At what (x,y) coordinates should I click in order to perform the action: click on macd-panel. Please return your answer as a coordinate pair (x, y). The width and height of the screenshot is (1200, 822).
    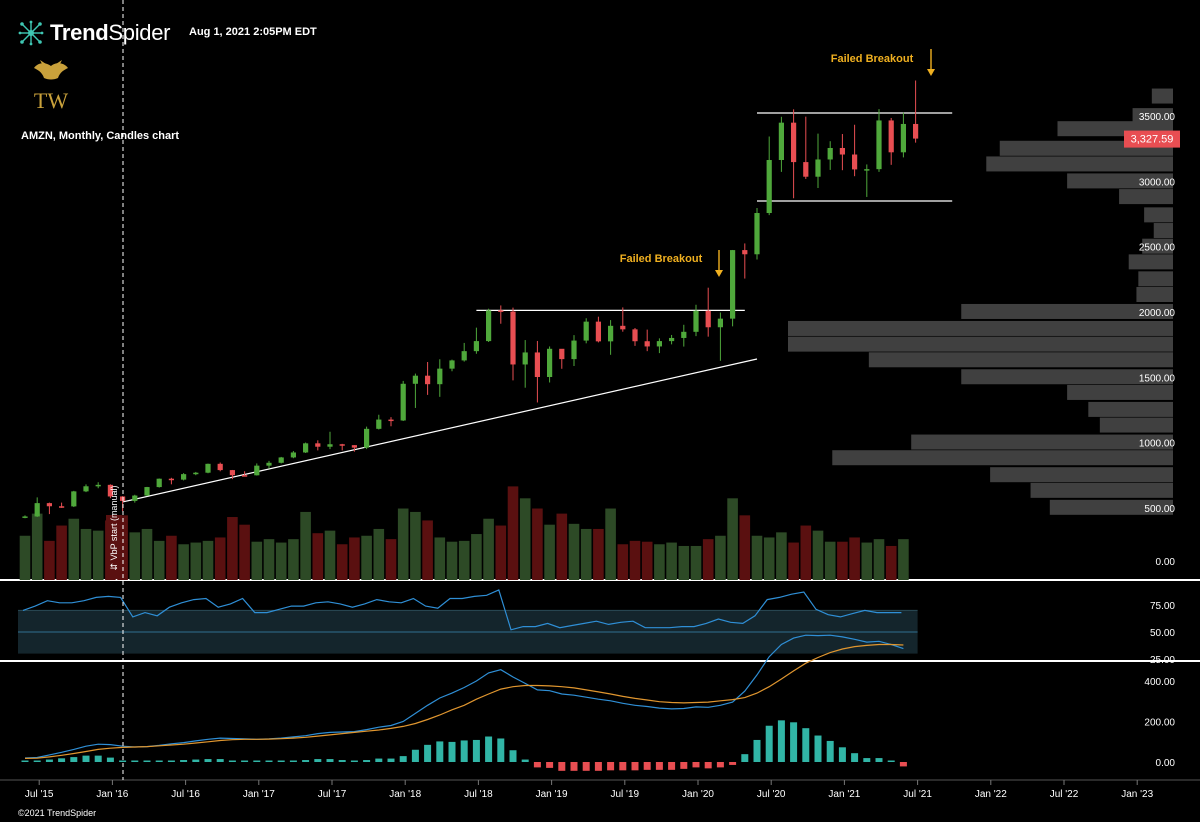
    Looking at the image, I should click on (464, 702).